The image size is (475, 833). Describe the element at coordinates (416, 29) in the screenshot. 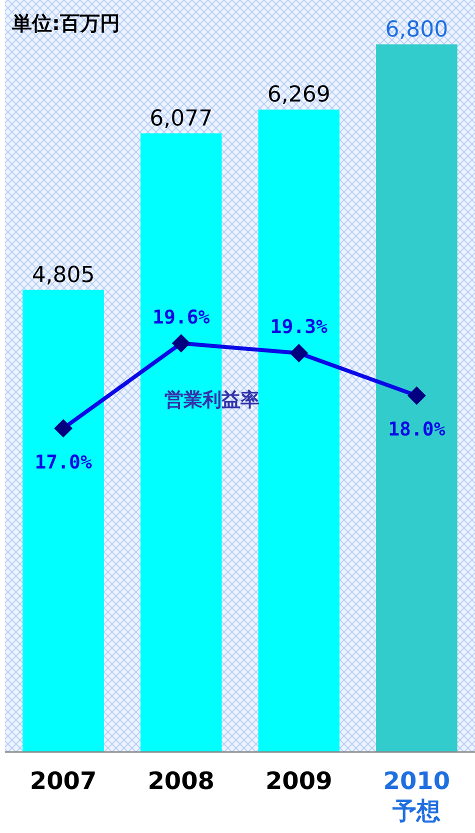

I see `data-label: 6,800` at that location.